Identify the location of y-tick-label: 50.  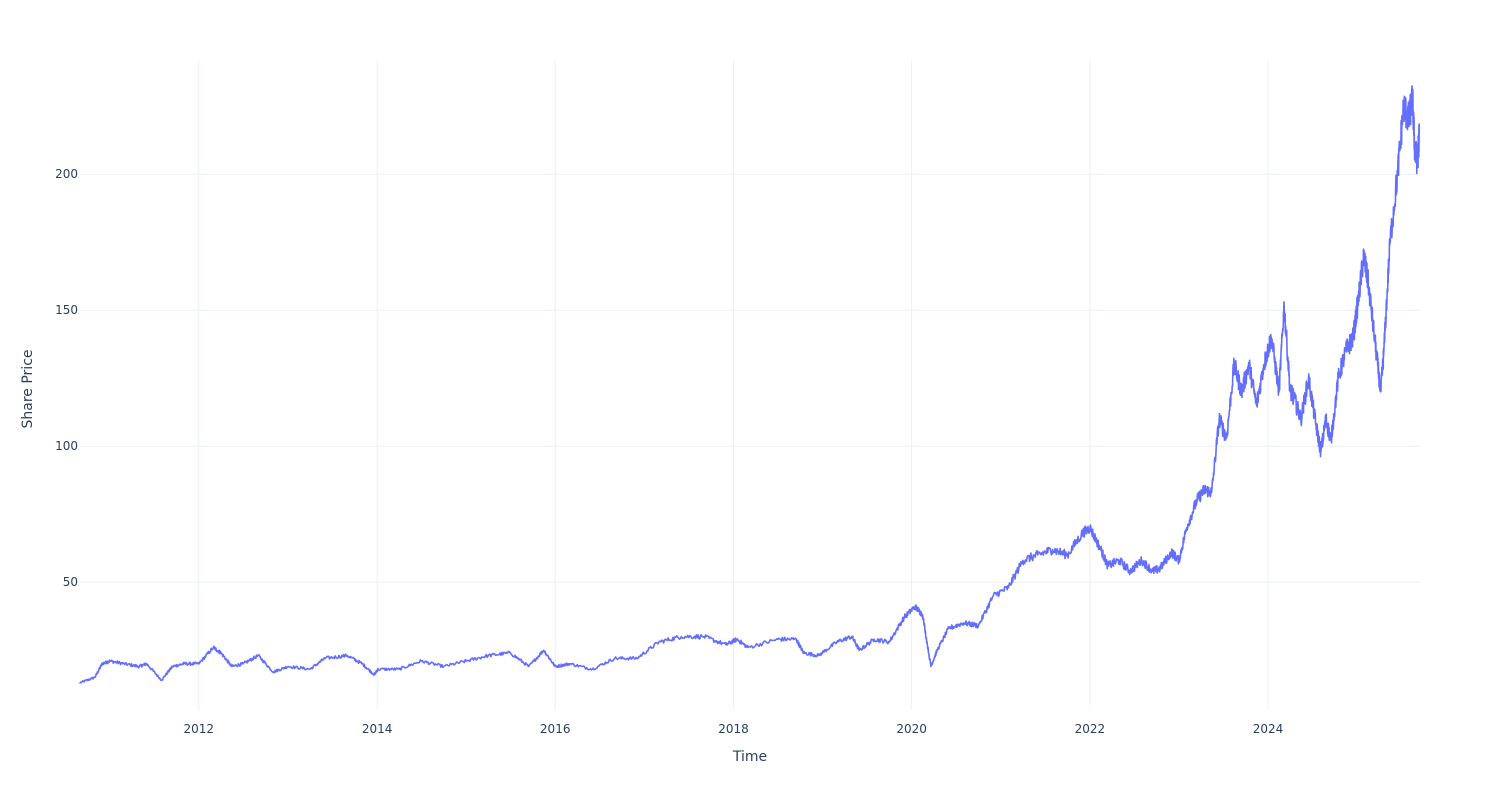
(70, 582).